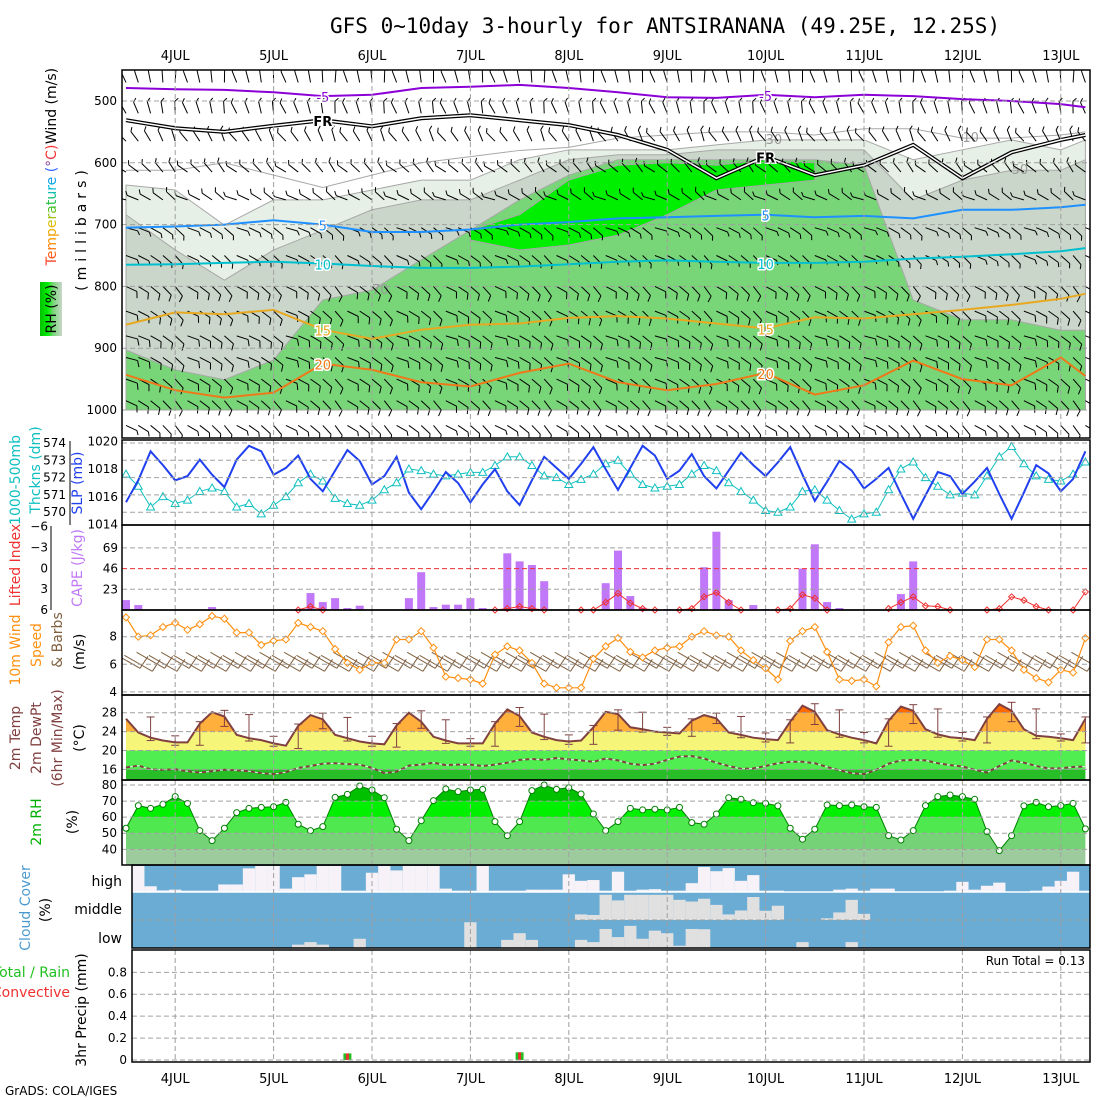 The height and width of the screenshot is (1100, 1100). Describe the element at coordinates (39, 527) in the screenshot. I see `li-tick: −6` at that location.